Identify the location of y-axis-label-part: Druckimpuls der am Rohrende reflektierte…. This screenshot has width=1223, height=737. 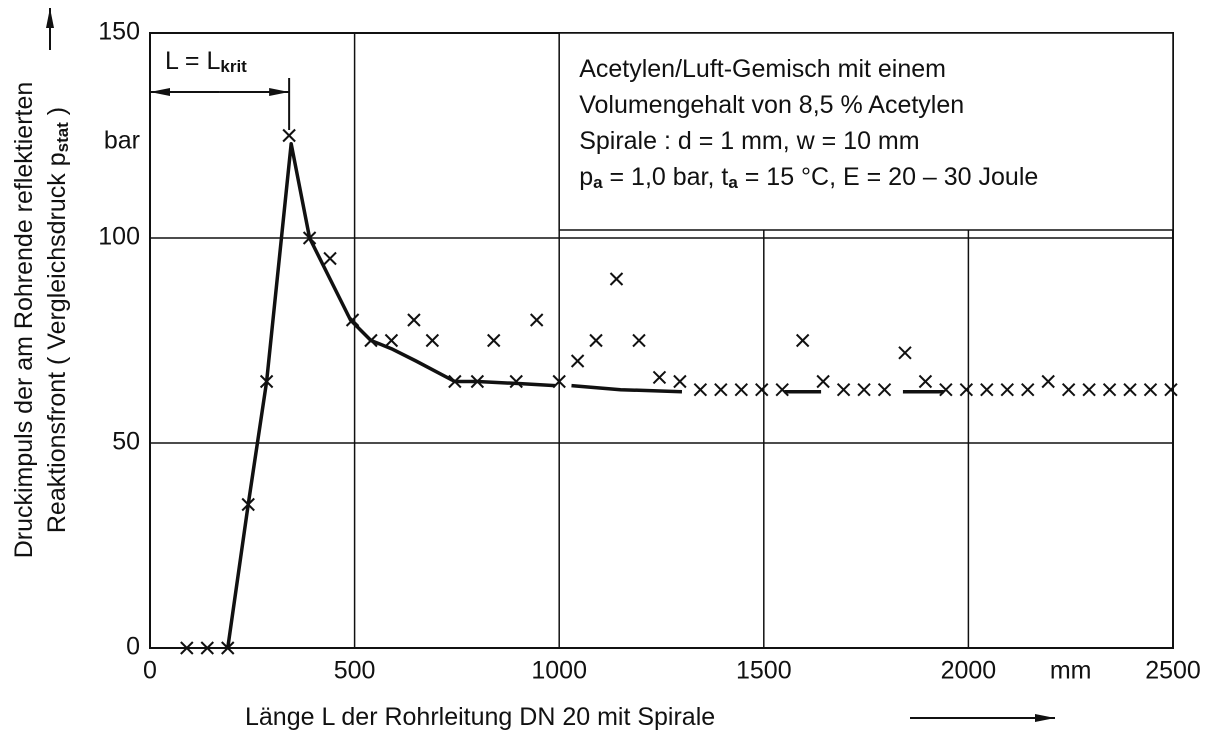
(24, 320).